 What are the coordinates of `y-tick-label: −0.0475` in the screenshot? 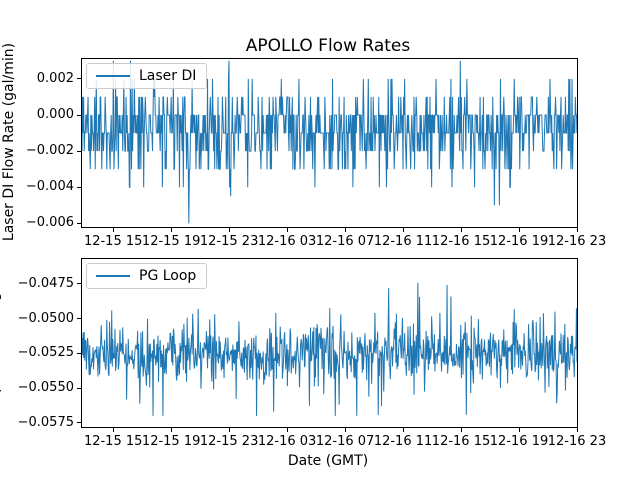 It's located at (45, 283).